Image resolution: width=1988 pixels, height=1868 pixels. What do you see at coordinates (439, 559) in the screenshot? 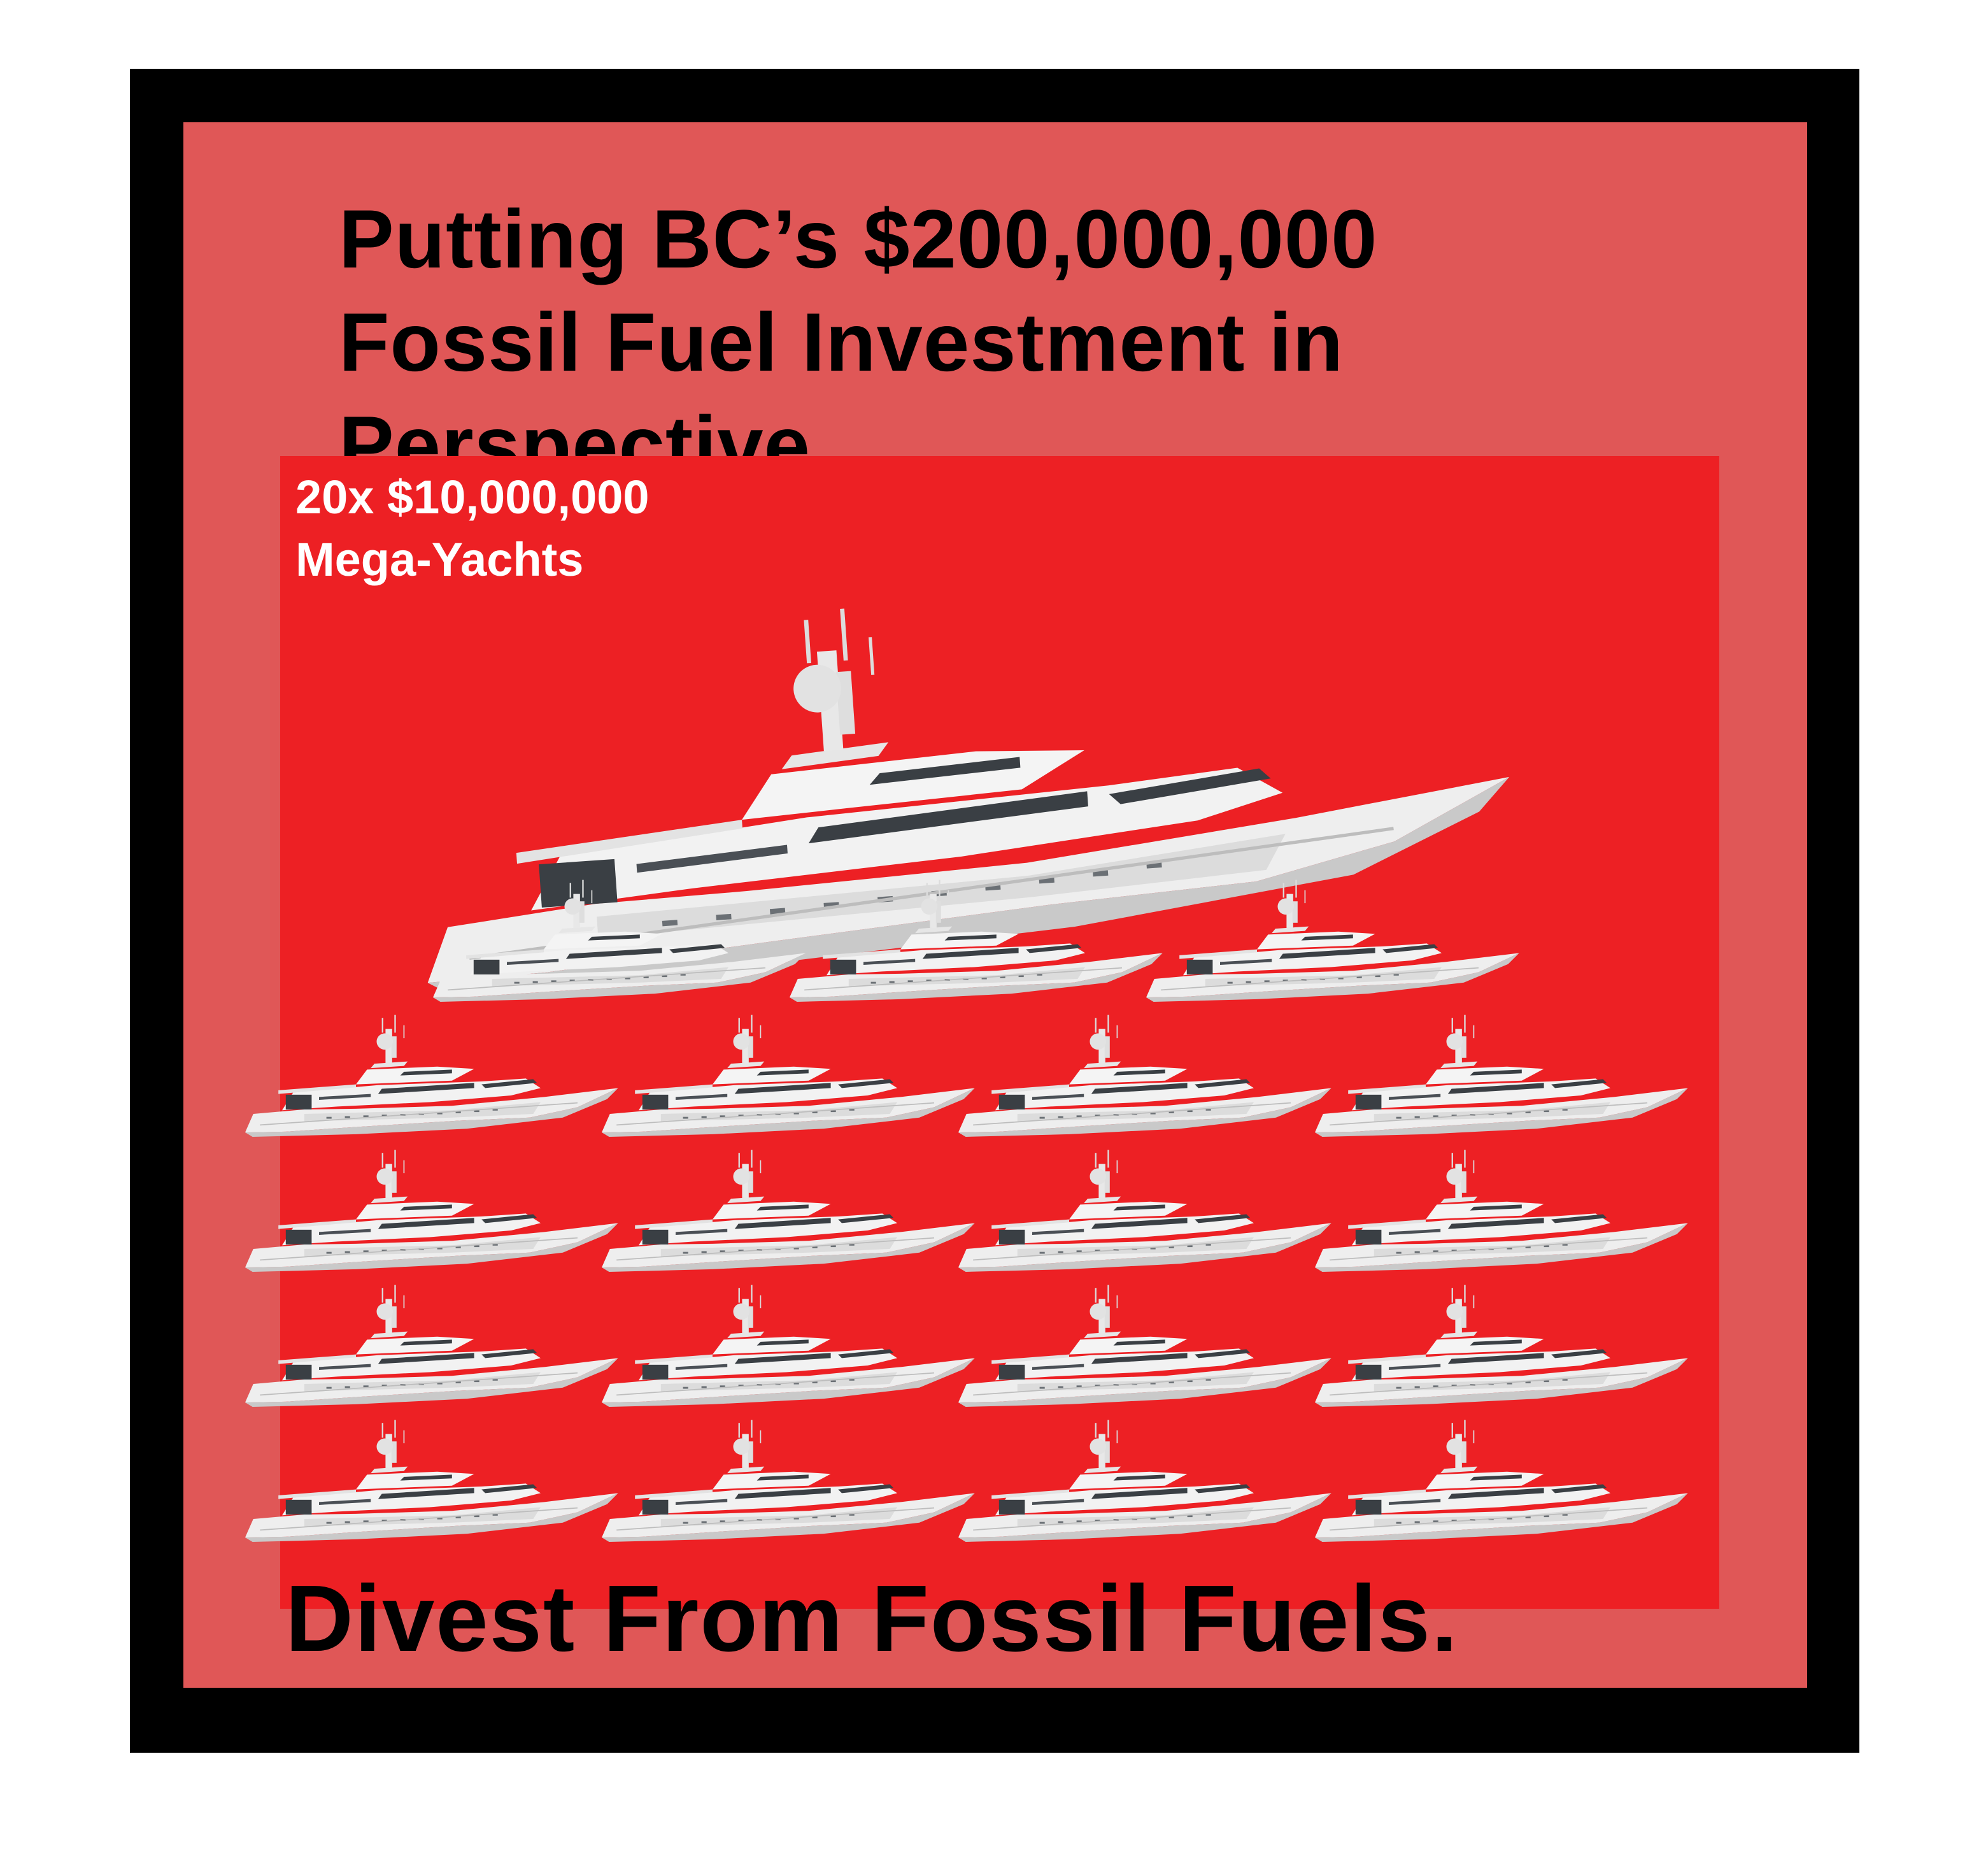
I see `count-label-line-2: Mega-Yachts` at bounding box center [439, 559].